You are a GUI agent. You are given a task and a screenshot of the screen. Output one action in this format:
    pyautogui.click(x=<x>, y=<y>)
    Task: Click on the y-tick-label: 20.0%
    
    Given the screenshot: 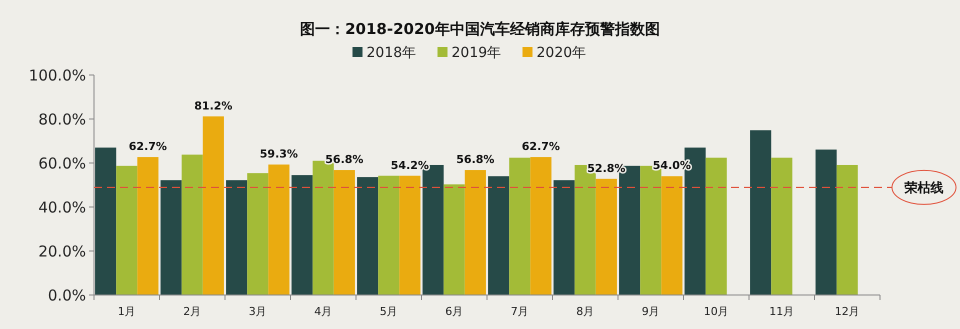 What is the action you would take?
    pyautogui.click(x=62, y=251)
    